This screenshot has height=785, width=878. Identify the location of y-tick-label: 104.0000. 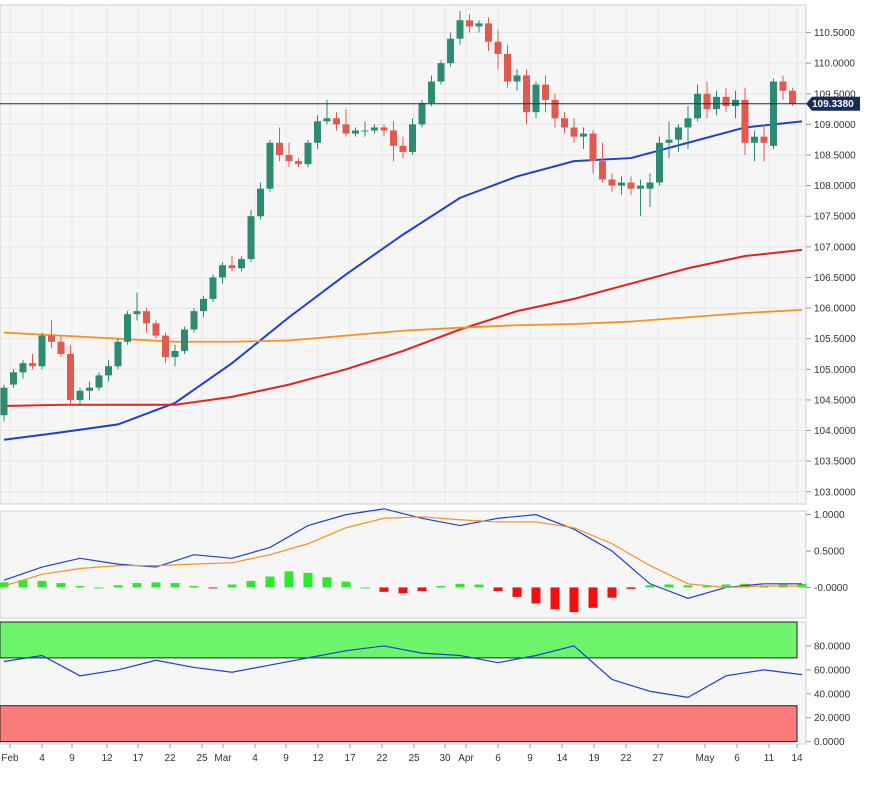
(835, 431).